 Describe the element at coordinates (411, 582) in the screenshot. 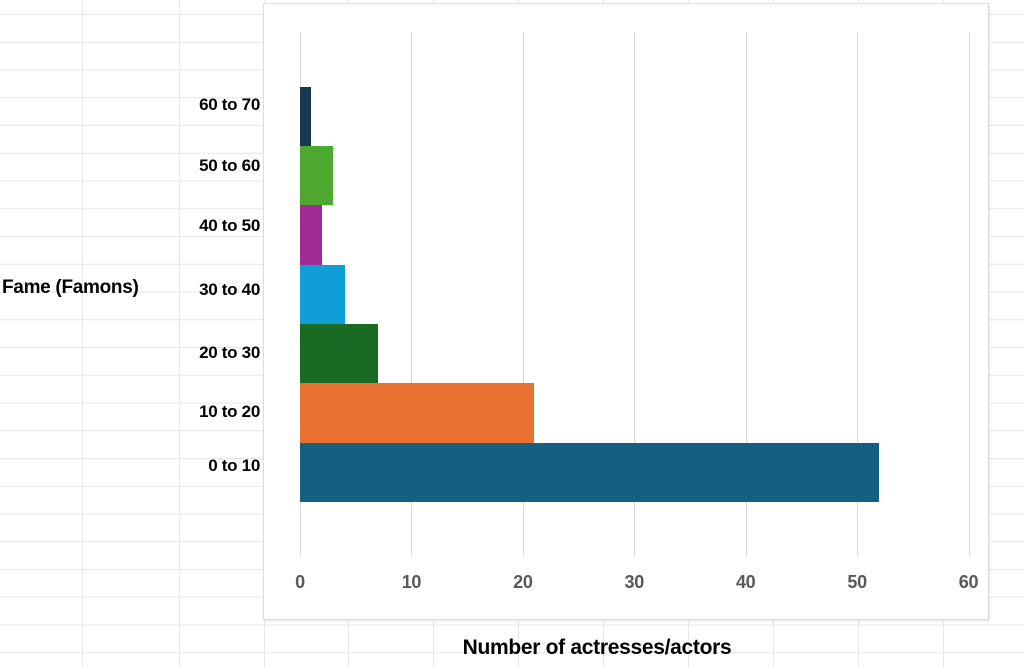

I see `x-tick-label: 10` at that location.